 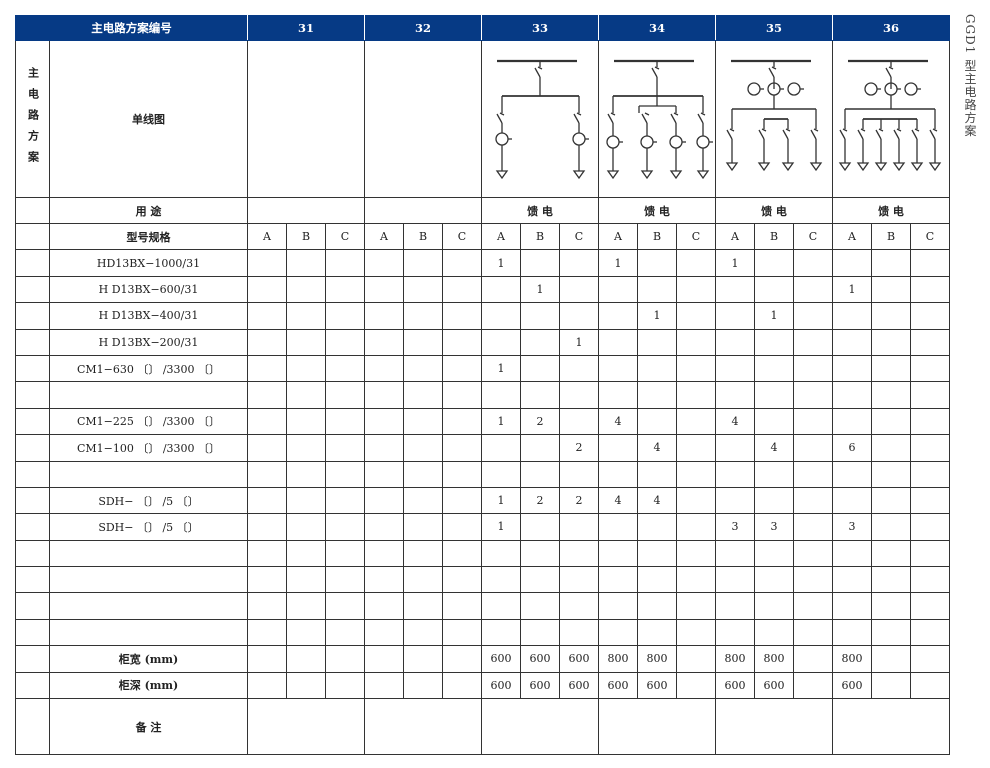 I want to click on current-transformer-icon, so click(x=911, y=89).